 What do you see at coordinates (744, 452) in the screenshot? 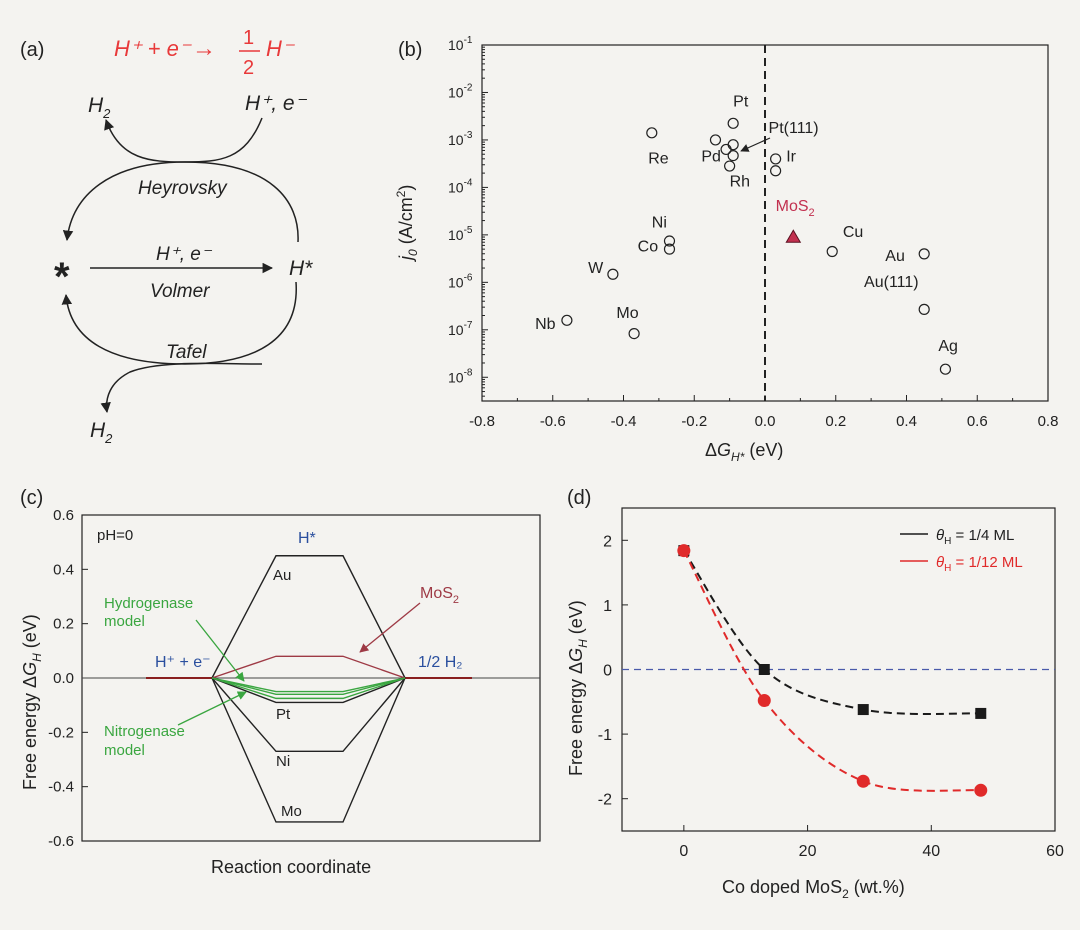
I see `x-axis-title-b: ΔGH* (eV)` at bounding box center [744, 452].